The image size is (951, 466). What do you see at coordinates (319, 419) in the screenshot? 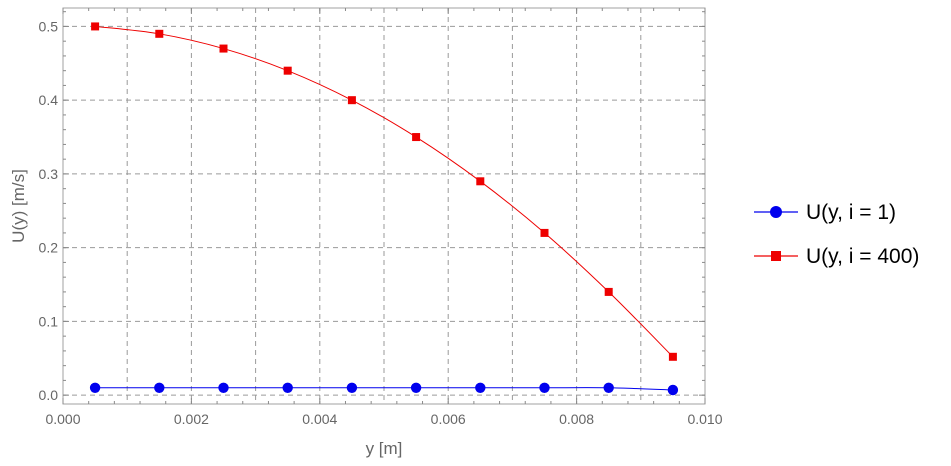
I see `x-tick-label: 0.004` at bounding box center [319, 419].